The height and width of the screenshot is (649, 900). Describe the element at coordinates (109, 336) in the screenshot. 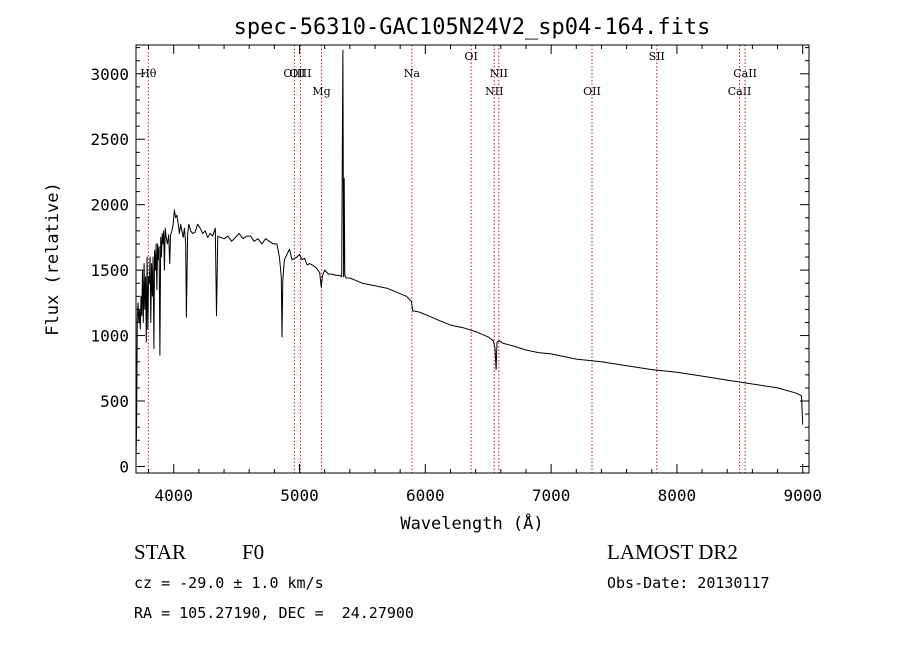

I see `y-tick-label: 1000` at that location.